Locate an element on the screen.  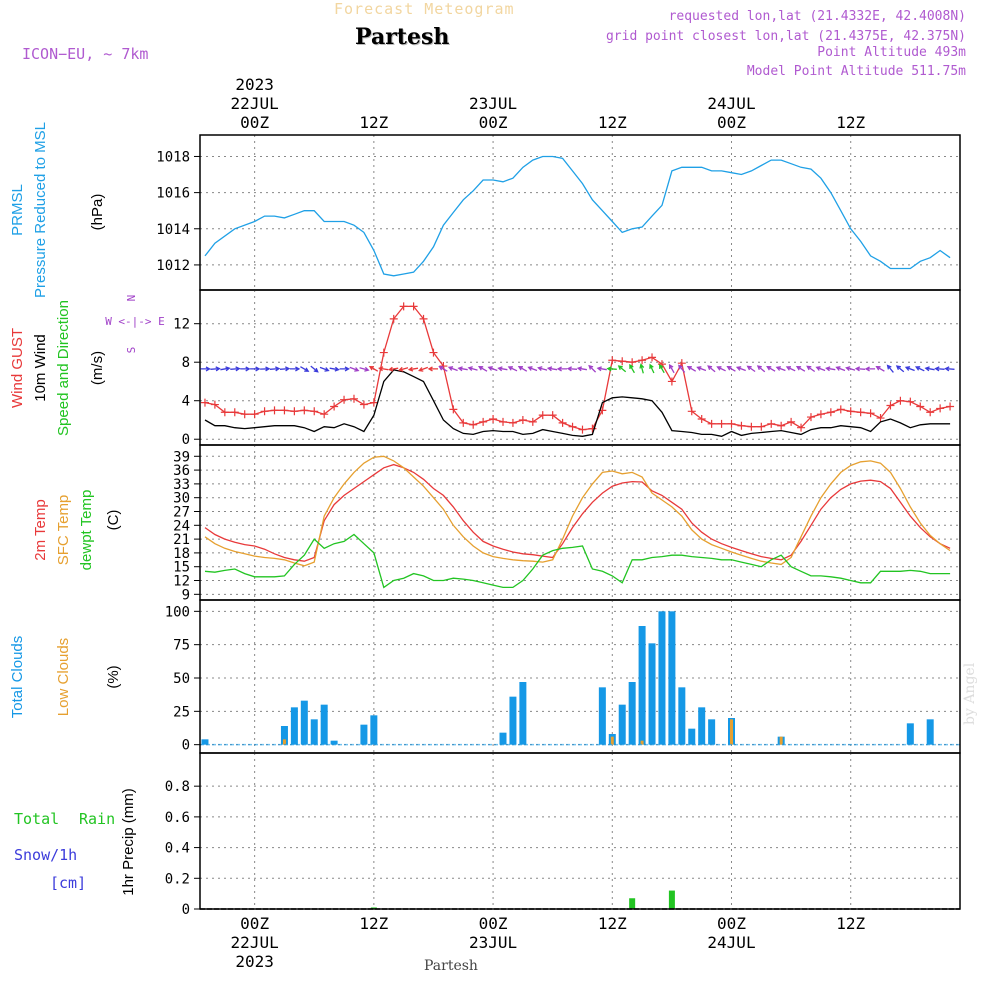
y-tick-label: 1014 is located at coordinates (173, 230).